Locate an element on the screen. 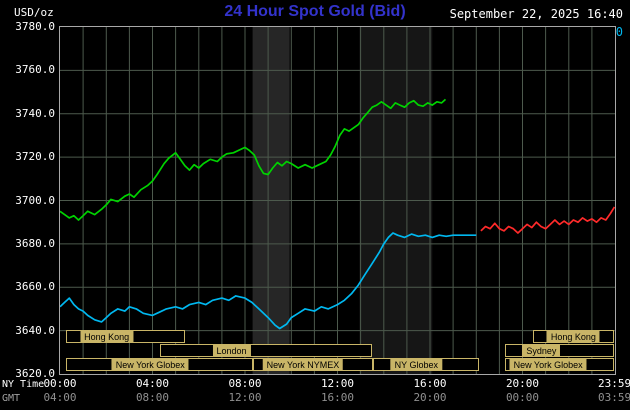 The width and height of the screenshot is (630, 410). ny-time-caption: NY Time is located at coordinates (23, 384).